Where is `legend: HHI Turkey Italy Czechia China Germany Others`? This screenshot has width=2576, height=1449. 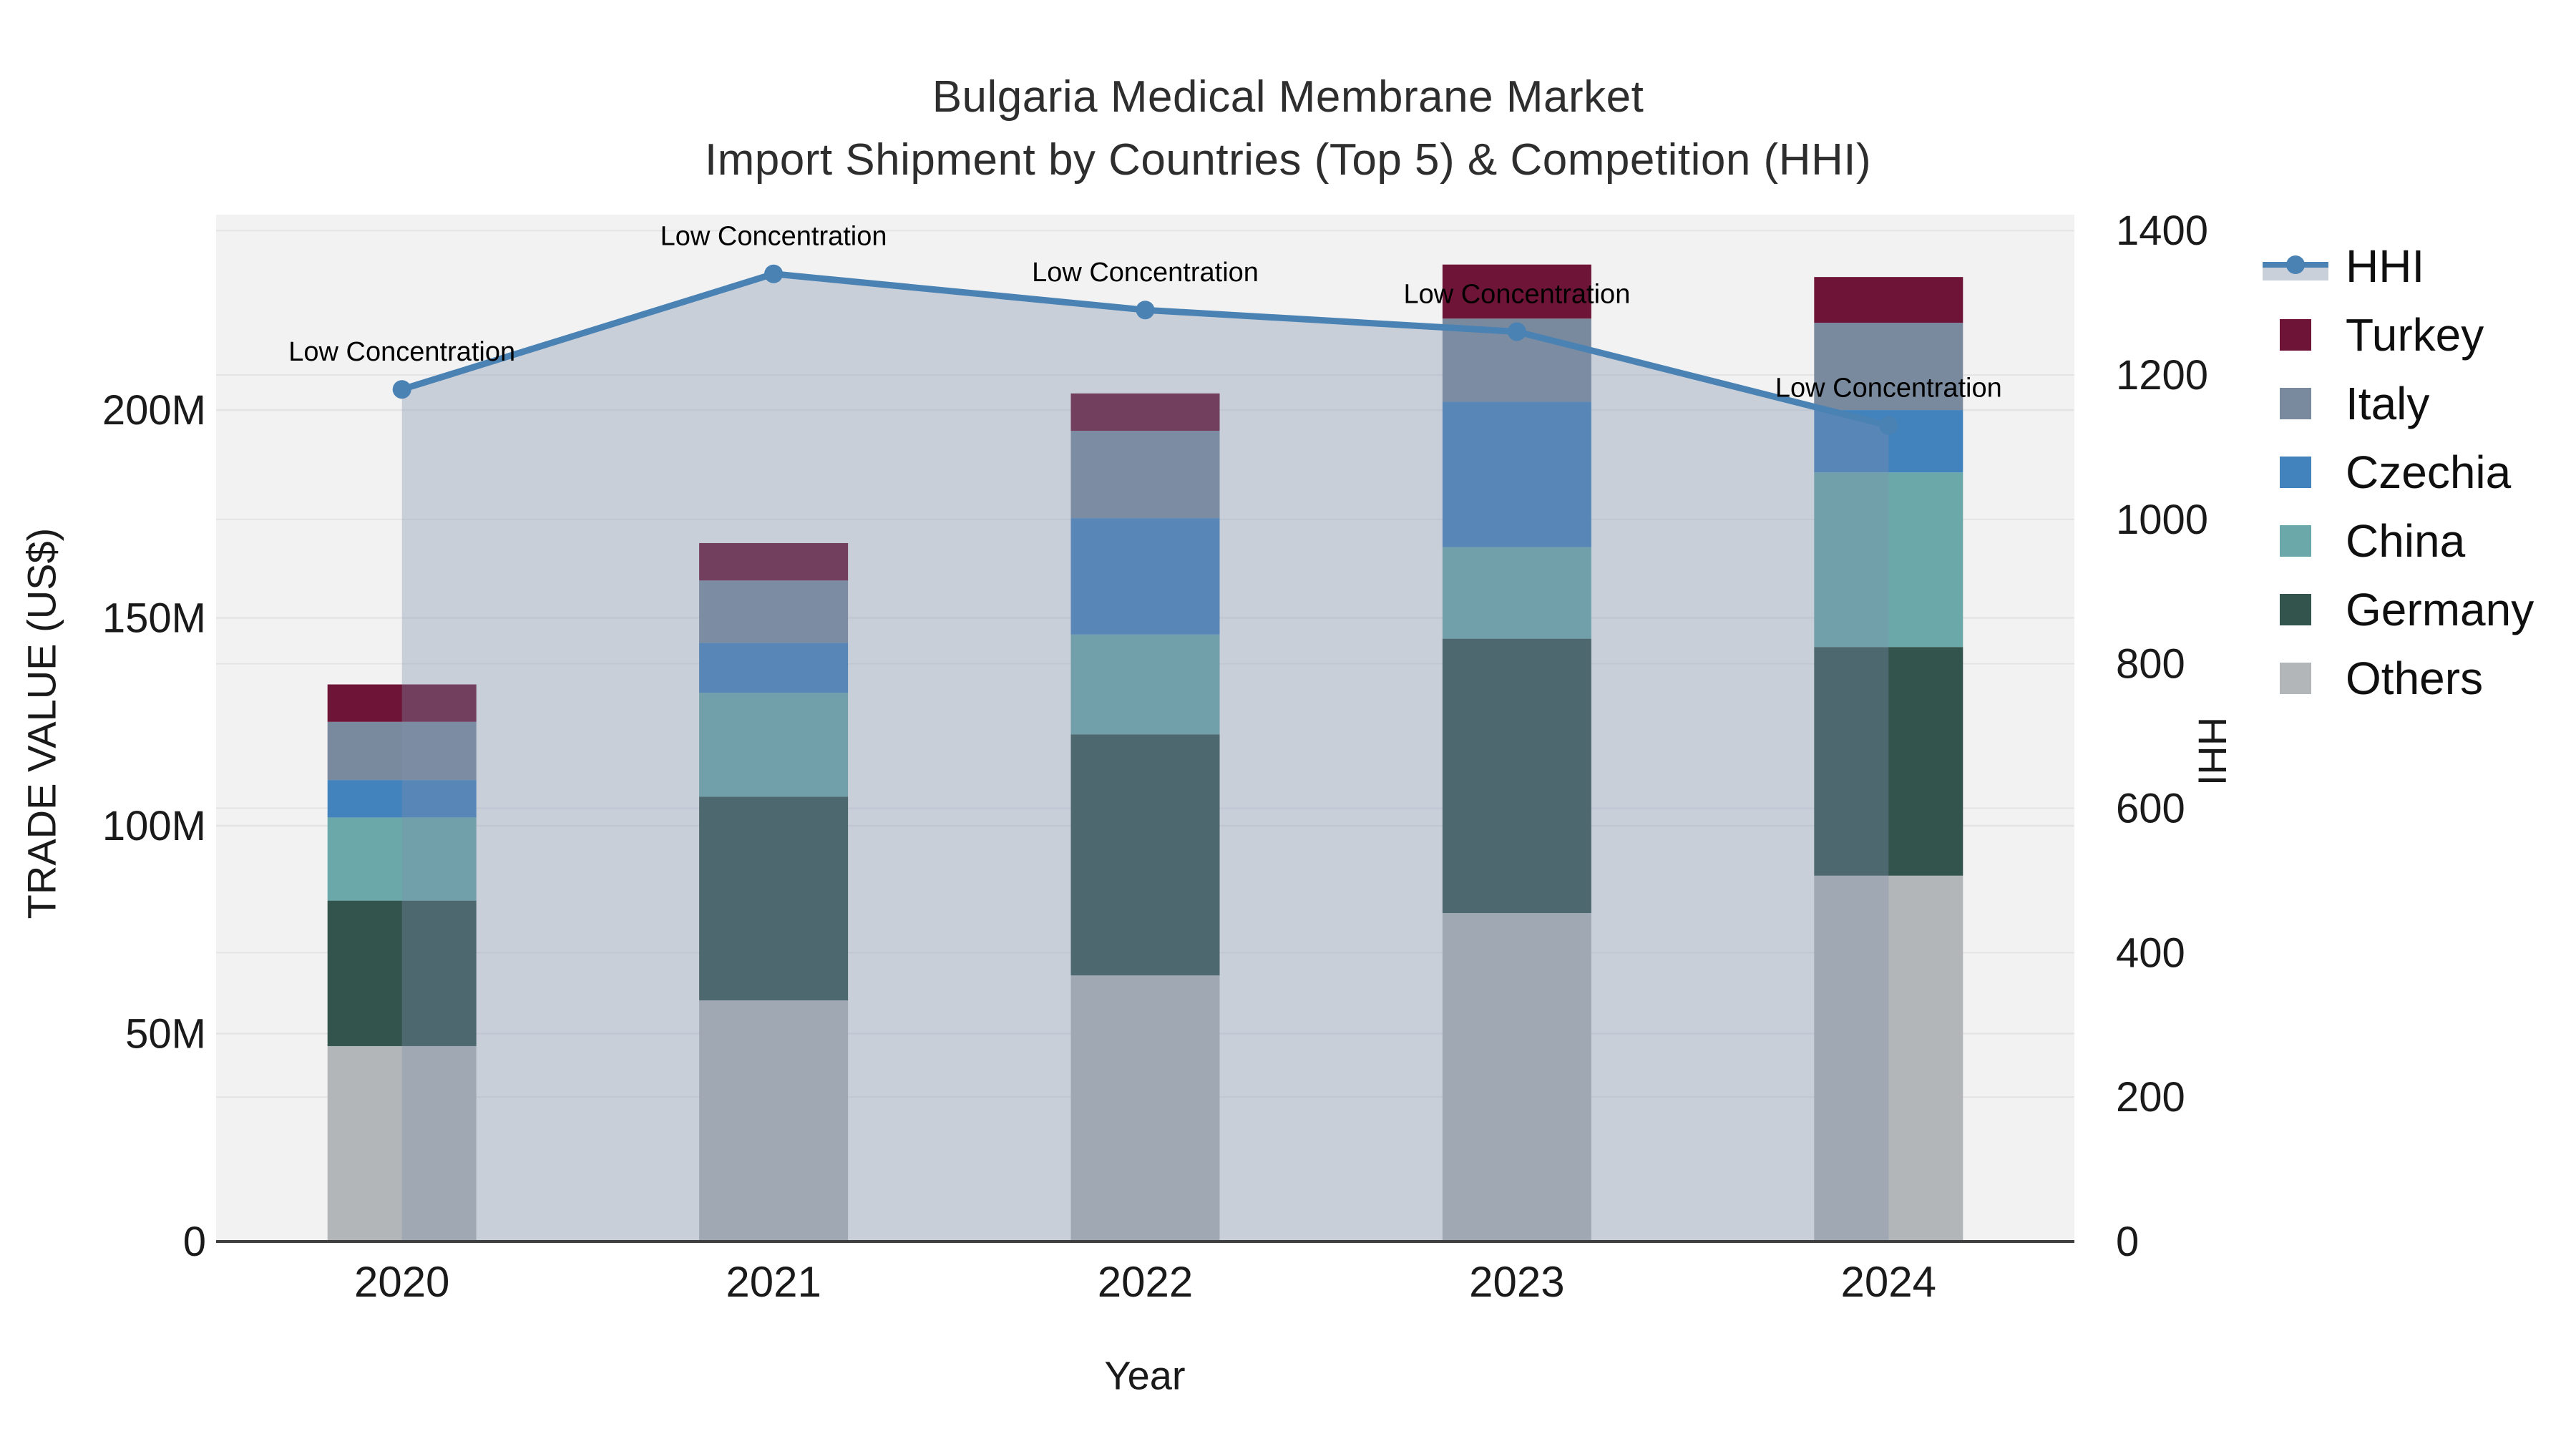 legend: HHI Turkey Italy Czechia China Germany Others is located at coordinates (2397, 472).